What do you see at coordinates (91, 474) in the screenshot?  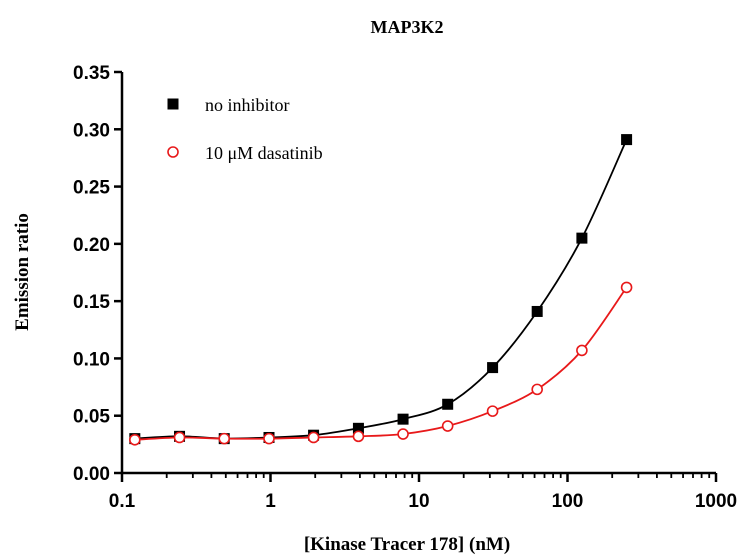 I see `y-tick-label: 0.00` at bounding box center [91, 474].